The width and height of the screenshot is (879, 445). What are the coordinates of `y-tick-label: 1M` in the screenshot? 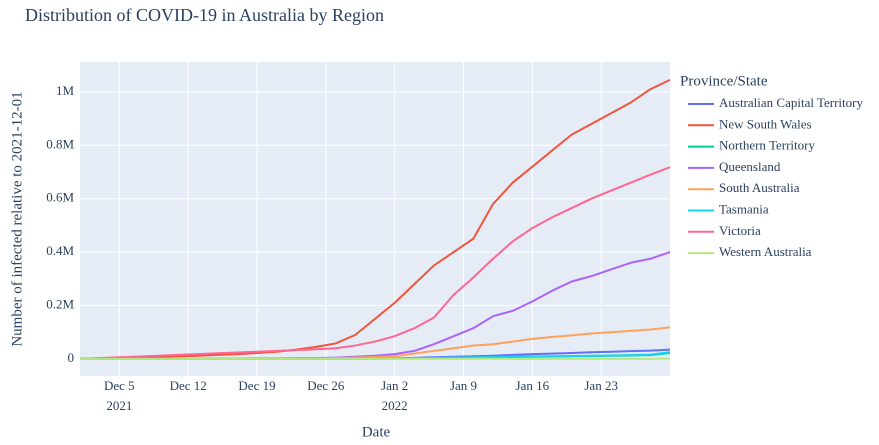 It's located at (65, 90).